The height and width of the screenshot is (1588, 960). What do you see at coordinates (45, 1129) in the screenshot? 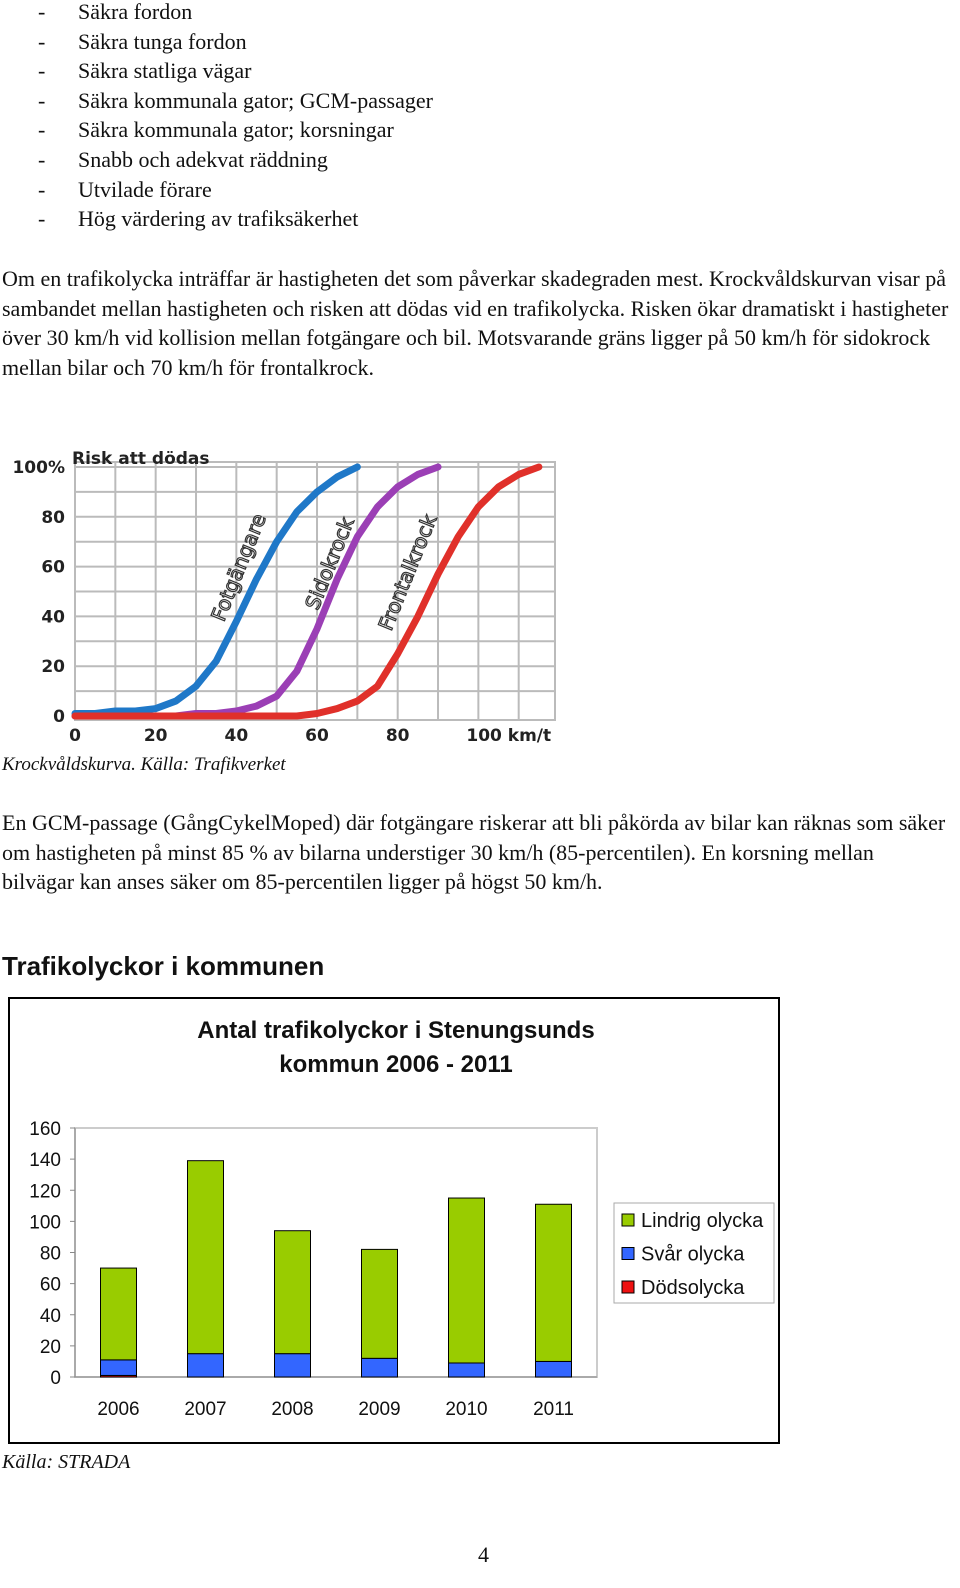
I see `y-tick-label: 160` at bounding box center [45, 1129].